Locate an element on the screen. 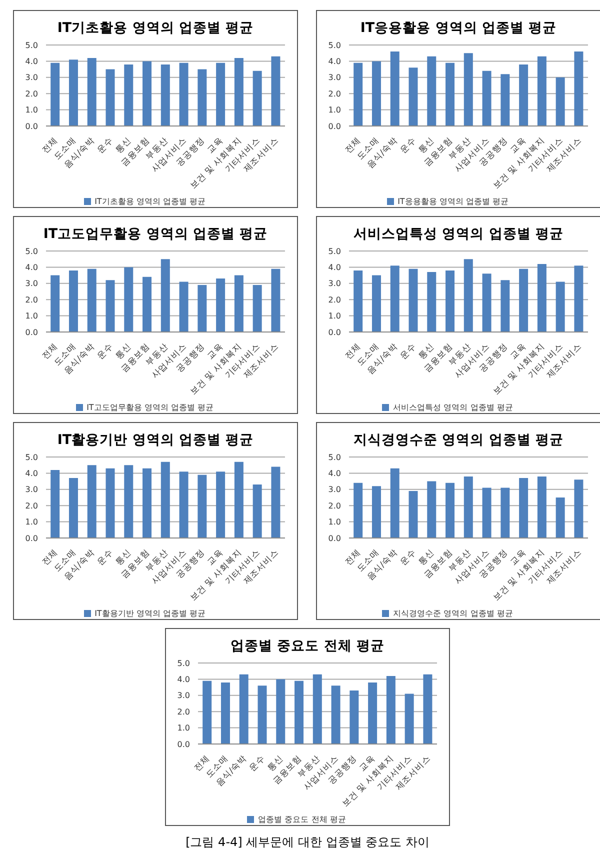 The image size is (600, 866). legend-label: 서비스업특성 영역의 업종별 평균 is located at coordinates (453, 407).